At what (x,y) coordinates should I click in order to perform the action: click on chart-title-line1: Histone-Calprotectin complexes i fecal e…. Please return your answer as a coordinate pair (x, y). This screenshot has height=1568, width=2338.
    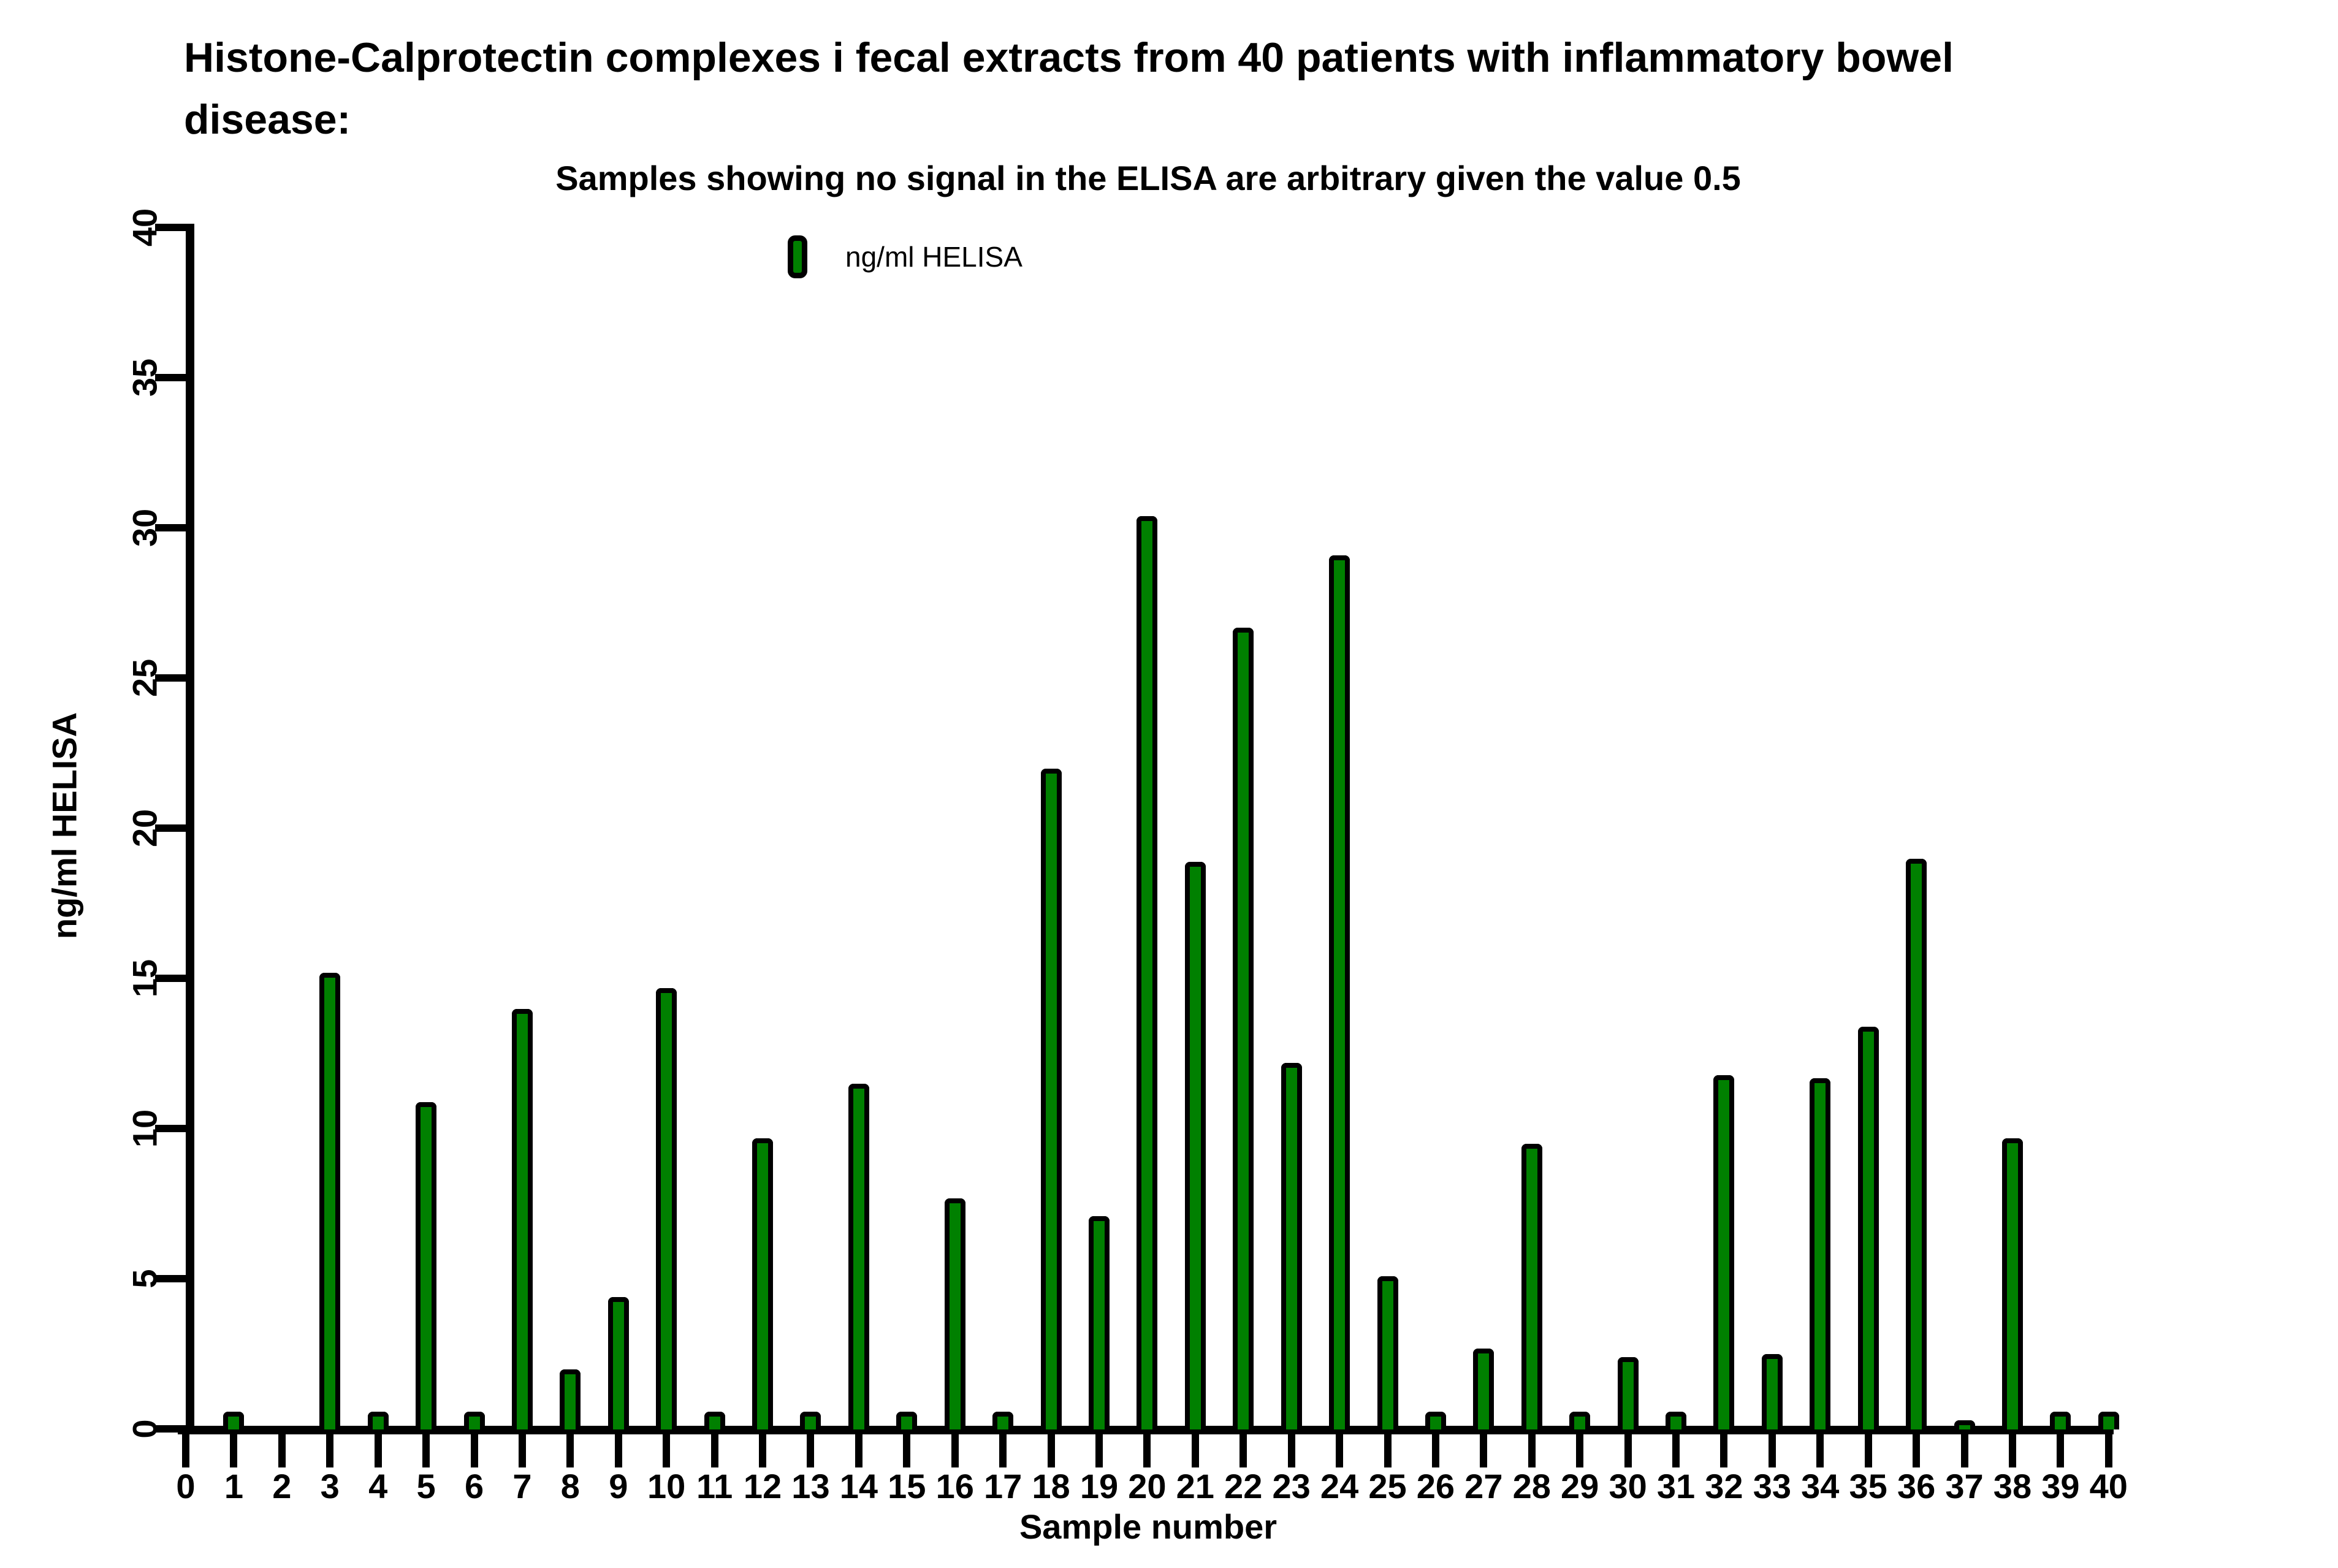
    Looking at the image, I should click on (1069, 58).